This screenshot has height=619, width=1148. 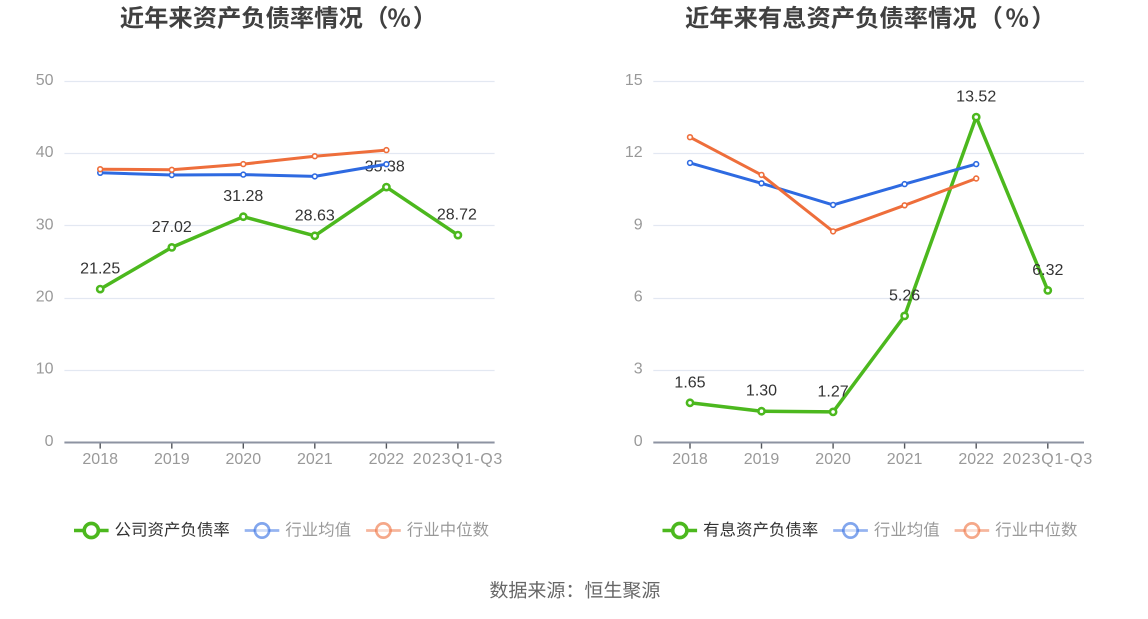 I want to click on svg-text: 1.30, so click(x=761, y=391).